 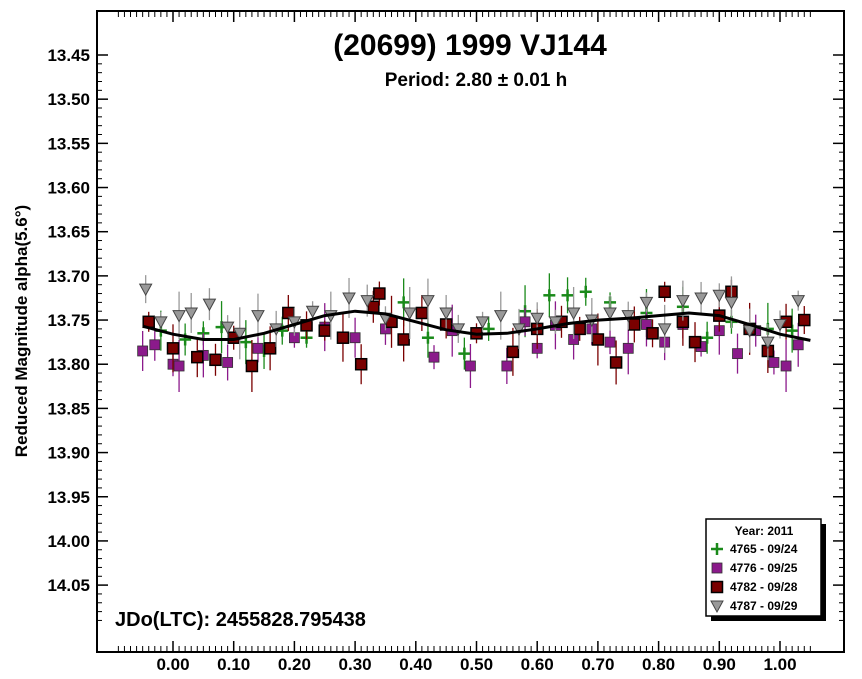 What do you see at coordinates (470, 45) in the screenshot?
I see `chart-title: (20699) 1999 VJ144` at bounding box center [470, 45].